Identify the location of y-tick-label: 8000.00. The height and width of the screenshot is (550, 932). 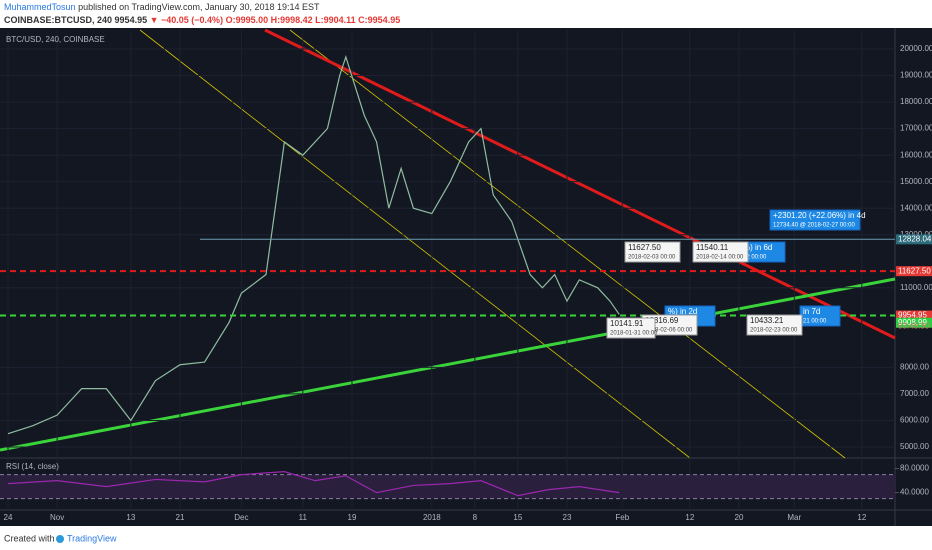
(914, 367).